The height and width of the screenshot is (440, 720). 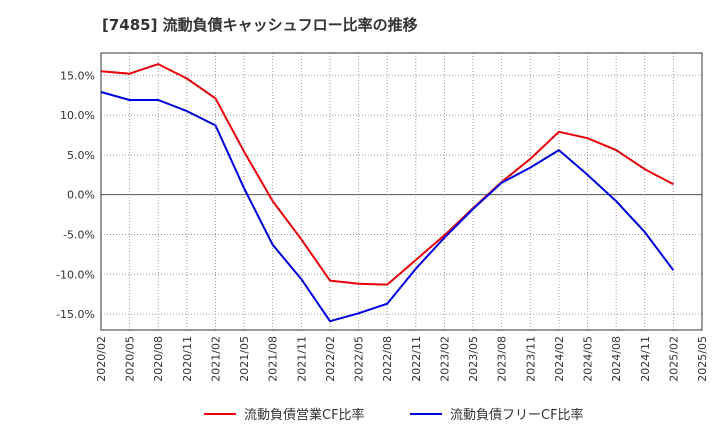 I want to click on x-tick-label: 2023/11, so click(x=530, y=359).